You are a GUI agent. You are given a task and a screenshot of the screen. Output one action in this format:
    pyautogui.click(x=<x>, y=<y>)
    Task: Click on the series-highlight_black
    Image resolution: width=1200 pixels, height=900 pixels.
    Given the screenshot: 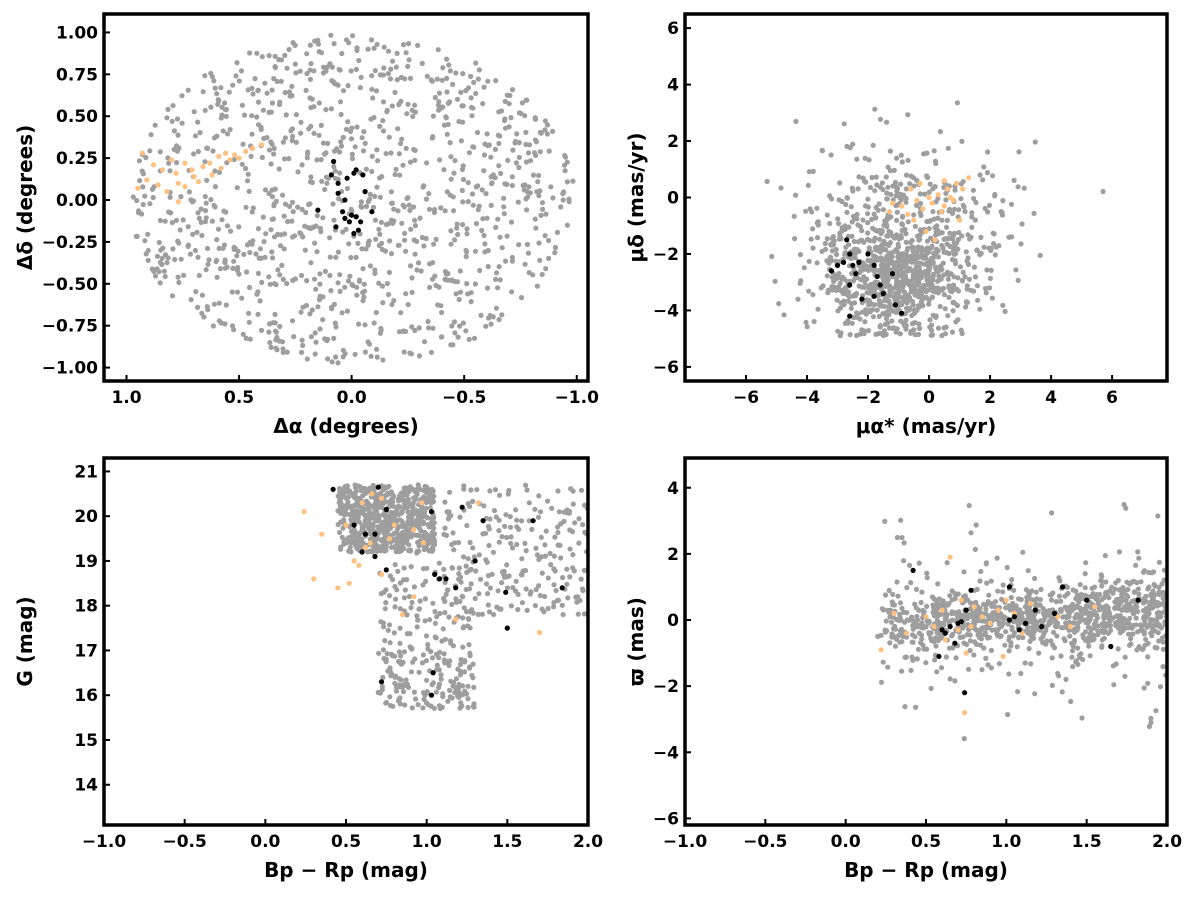 What is the action you would take?
    pyautogui.click(x=447, y=591)
    